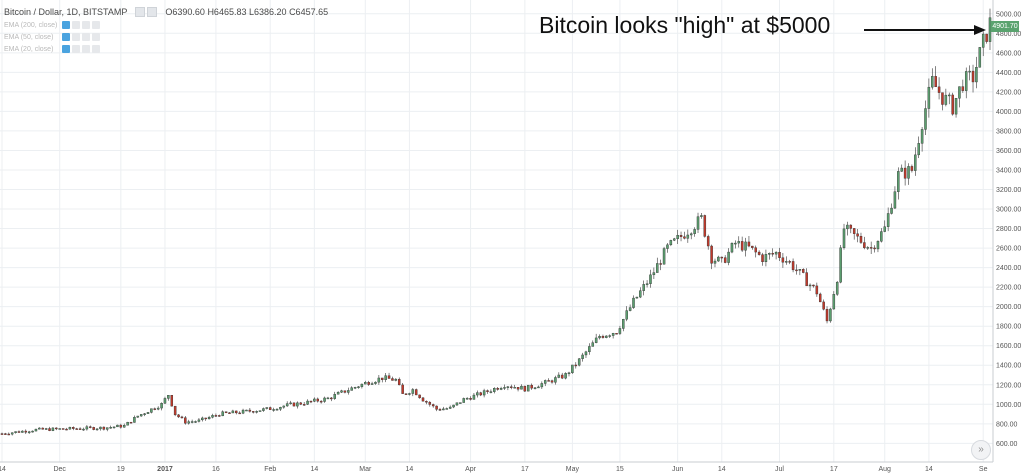 The width and height of the screenshot is (1024, 475). Describe the element at coordinates (1008, 73) in the screenshot. I see `y-tick-label: 4400.00` at that location.